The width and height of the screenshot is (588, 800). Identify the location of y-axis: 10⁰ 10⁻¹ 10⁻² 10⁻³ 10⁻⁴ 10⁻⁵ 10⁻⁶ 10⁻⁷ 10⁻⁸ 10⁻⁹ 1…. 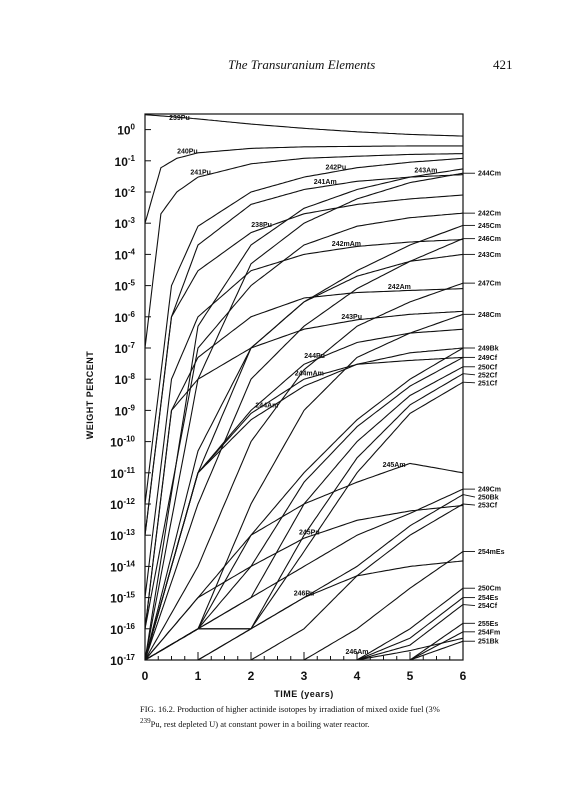
(130, 395).